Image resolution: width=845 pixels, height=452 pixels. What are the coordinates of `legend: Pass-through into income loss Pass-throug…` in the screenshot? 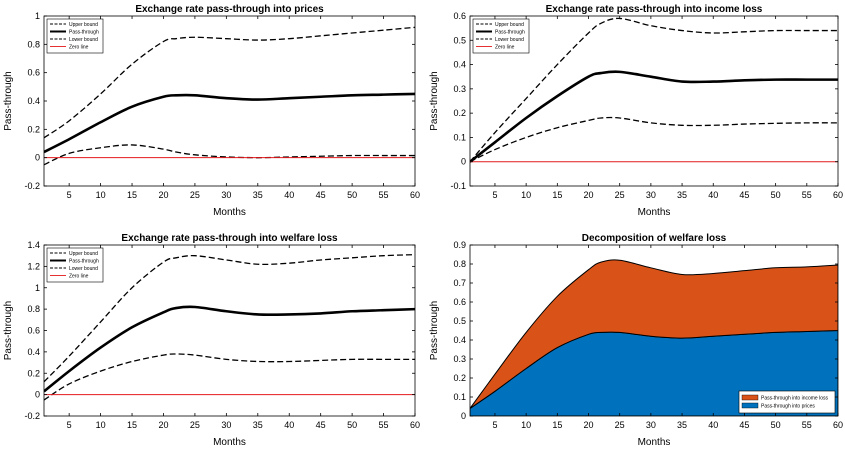 It's located at (787, 402).